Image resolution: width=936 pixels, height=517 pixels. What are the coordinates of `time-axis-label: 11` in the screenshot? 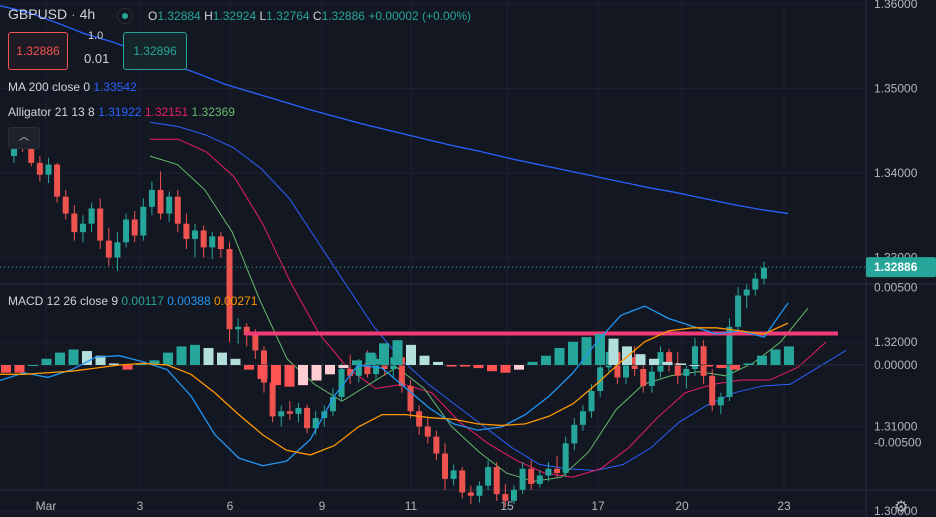 It's located at (411, 506).